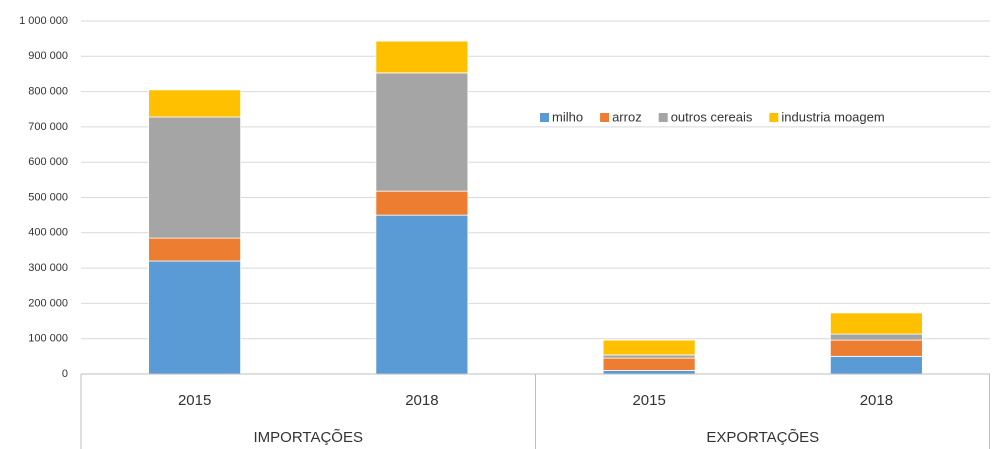 The height and width of the screenshot is (449, 997). What do you see at coordinates (308, 437) in the screenshot?
I see `group-label: IMPORTAÇÕES` at bounding box center [308, 437].